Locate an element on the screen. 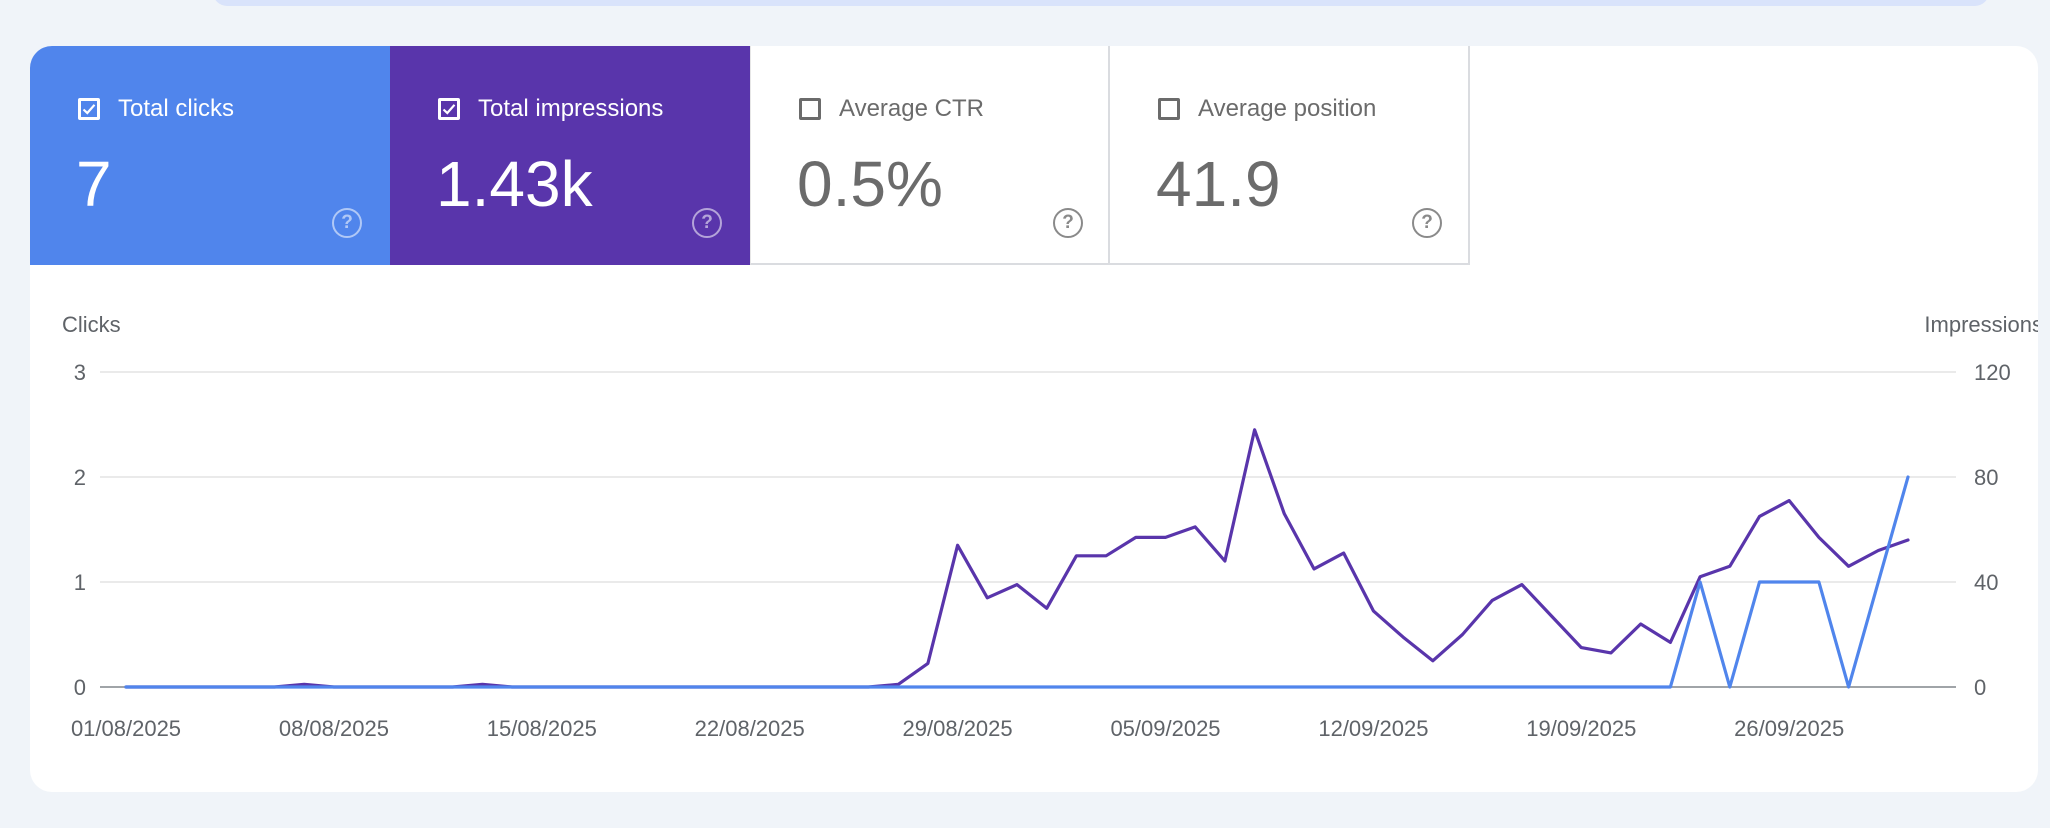 This screenshot has width=2050, height=828. x-tick-label: 26/09/2025 is located at coordinates (1789, 728).